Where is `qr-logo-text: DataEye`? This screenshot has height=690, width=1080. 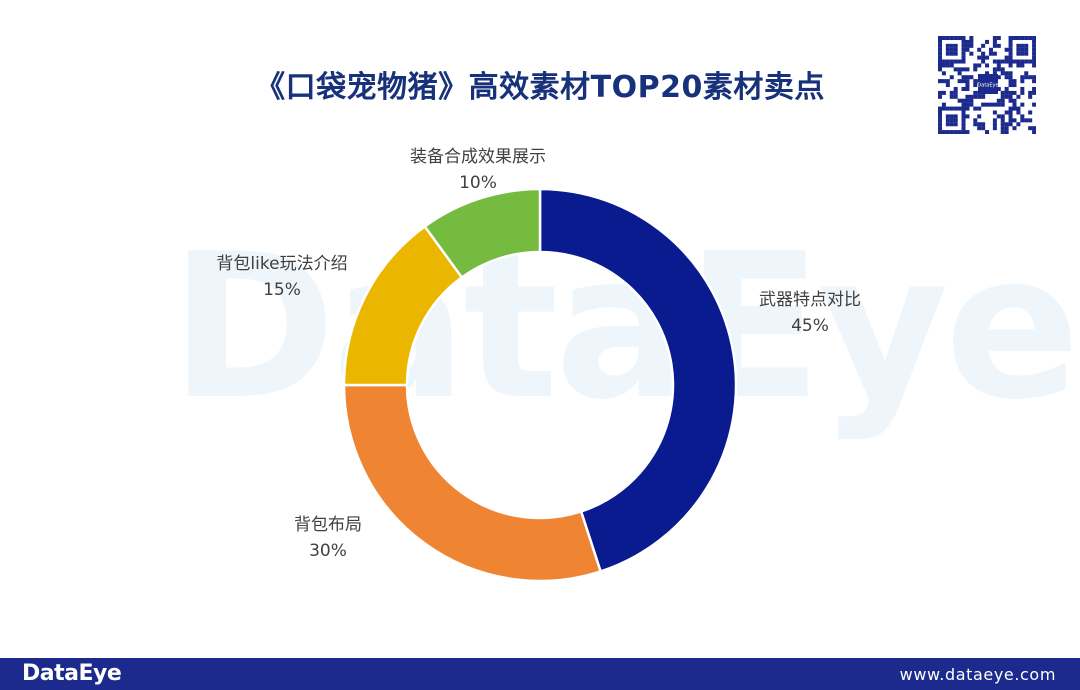 qr-logo-text: DataEye is located at coordinates (987, 86).